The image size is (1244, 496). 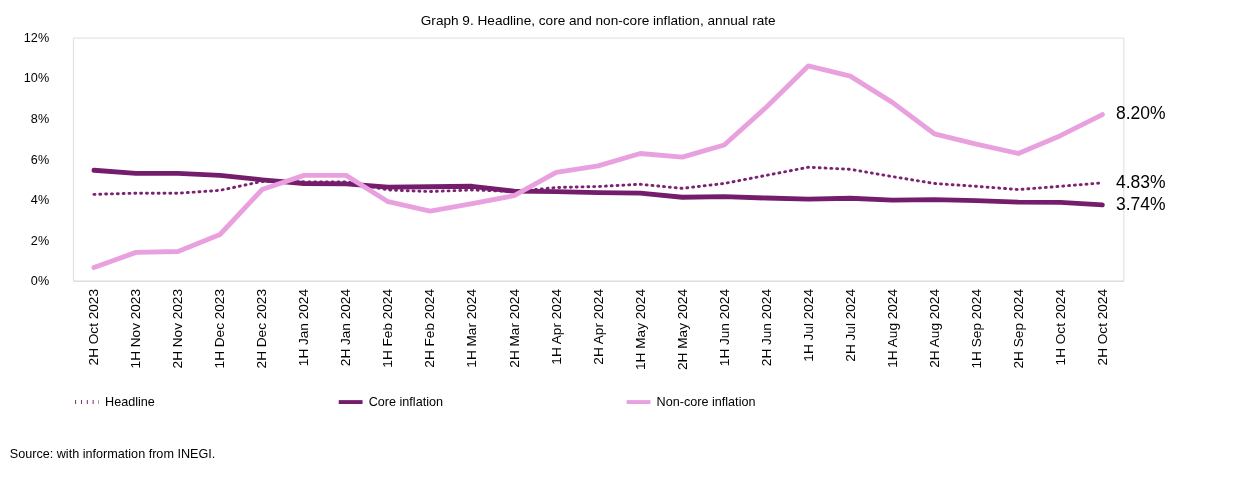 I want to click on x-tick-label: 2H Oct 2024, so click(x=1102, y=327).